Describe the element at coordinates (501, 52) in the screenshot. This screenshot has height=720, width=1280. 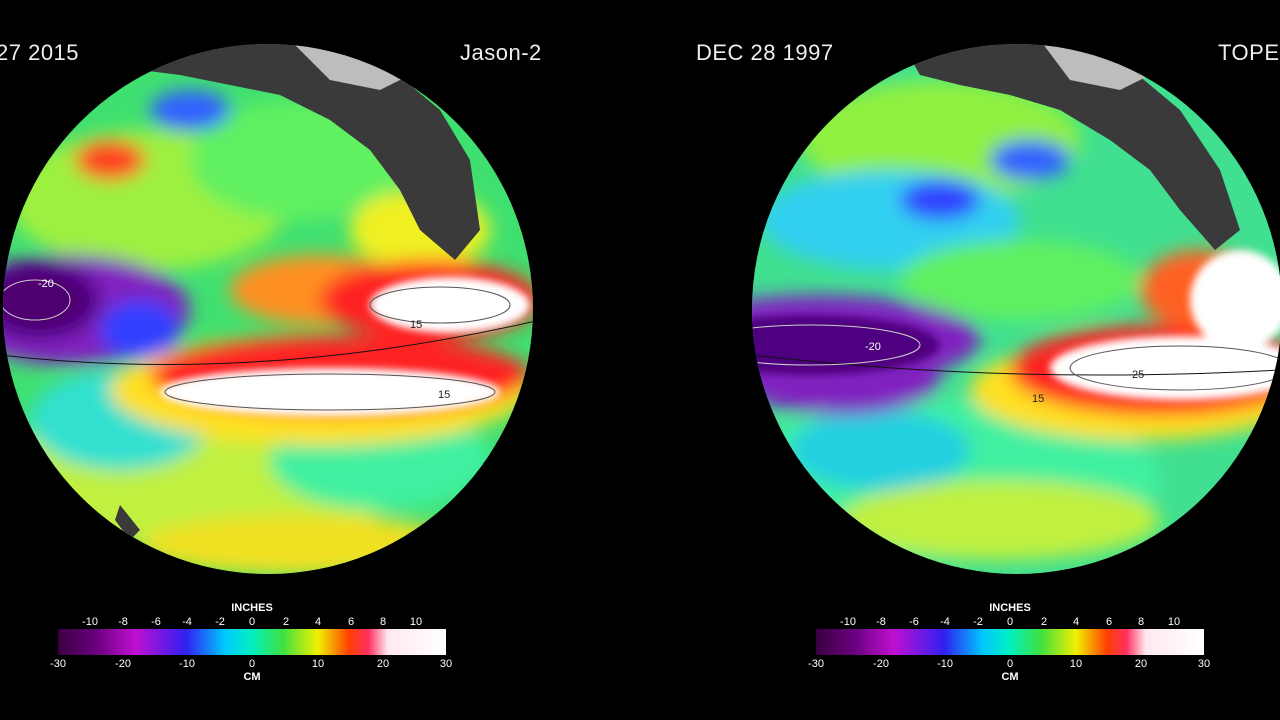
I see `mission-label: Jason-2` at that location.